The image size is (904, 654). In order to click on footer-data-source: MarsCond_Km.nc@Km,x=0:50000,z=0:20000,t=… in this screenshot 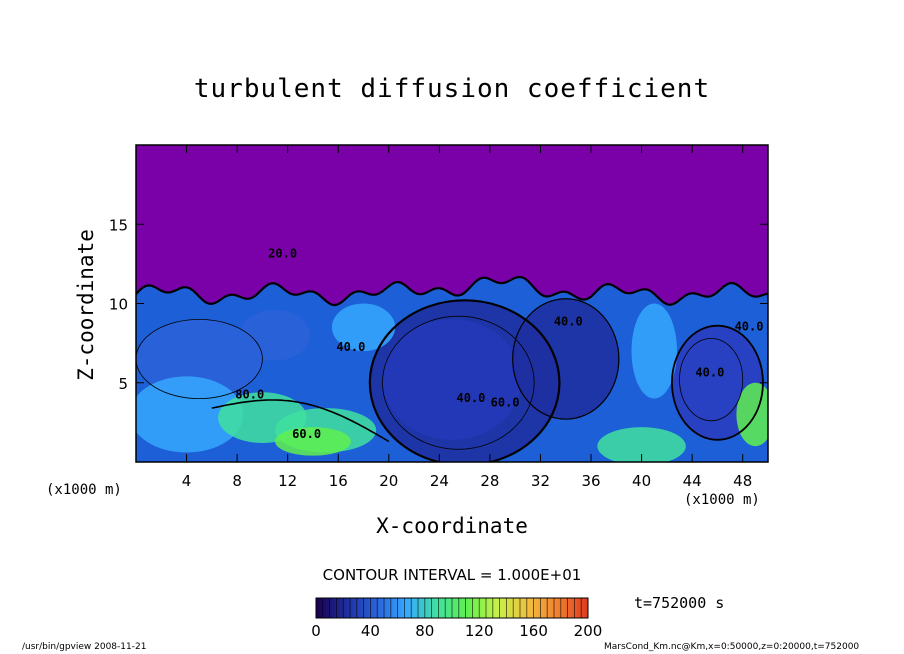, I will do `click(732, 647)`.